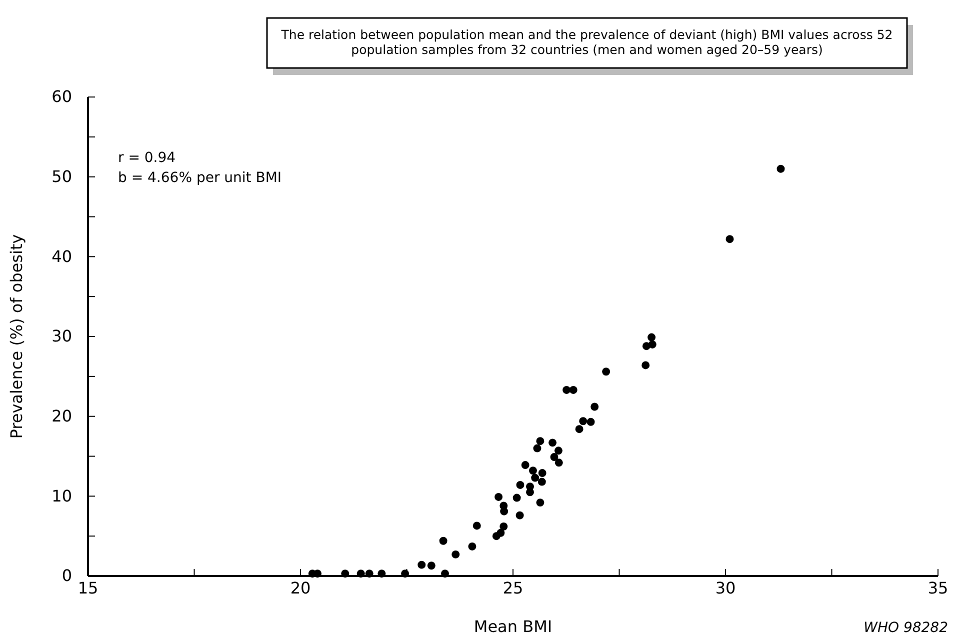 This screenshot has width=966, height=642. I want to click on chart-title: The relation between population mean and the prevalence of deviant (high) BMI values across 52 population samples from 32 countries (men and women aged 20–59 years), so click(586, 42).